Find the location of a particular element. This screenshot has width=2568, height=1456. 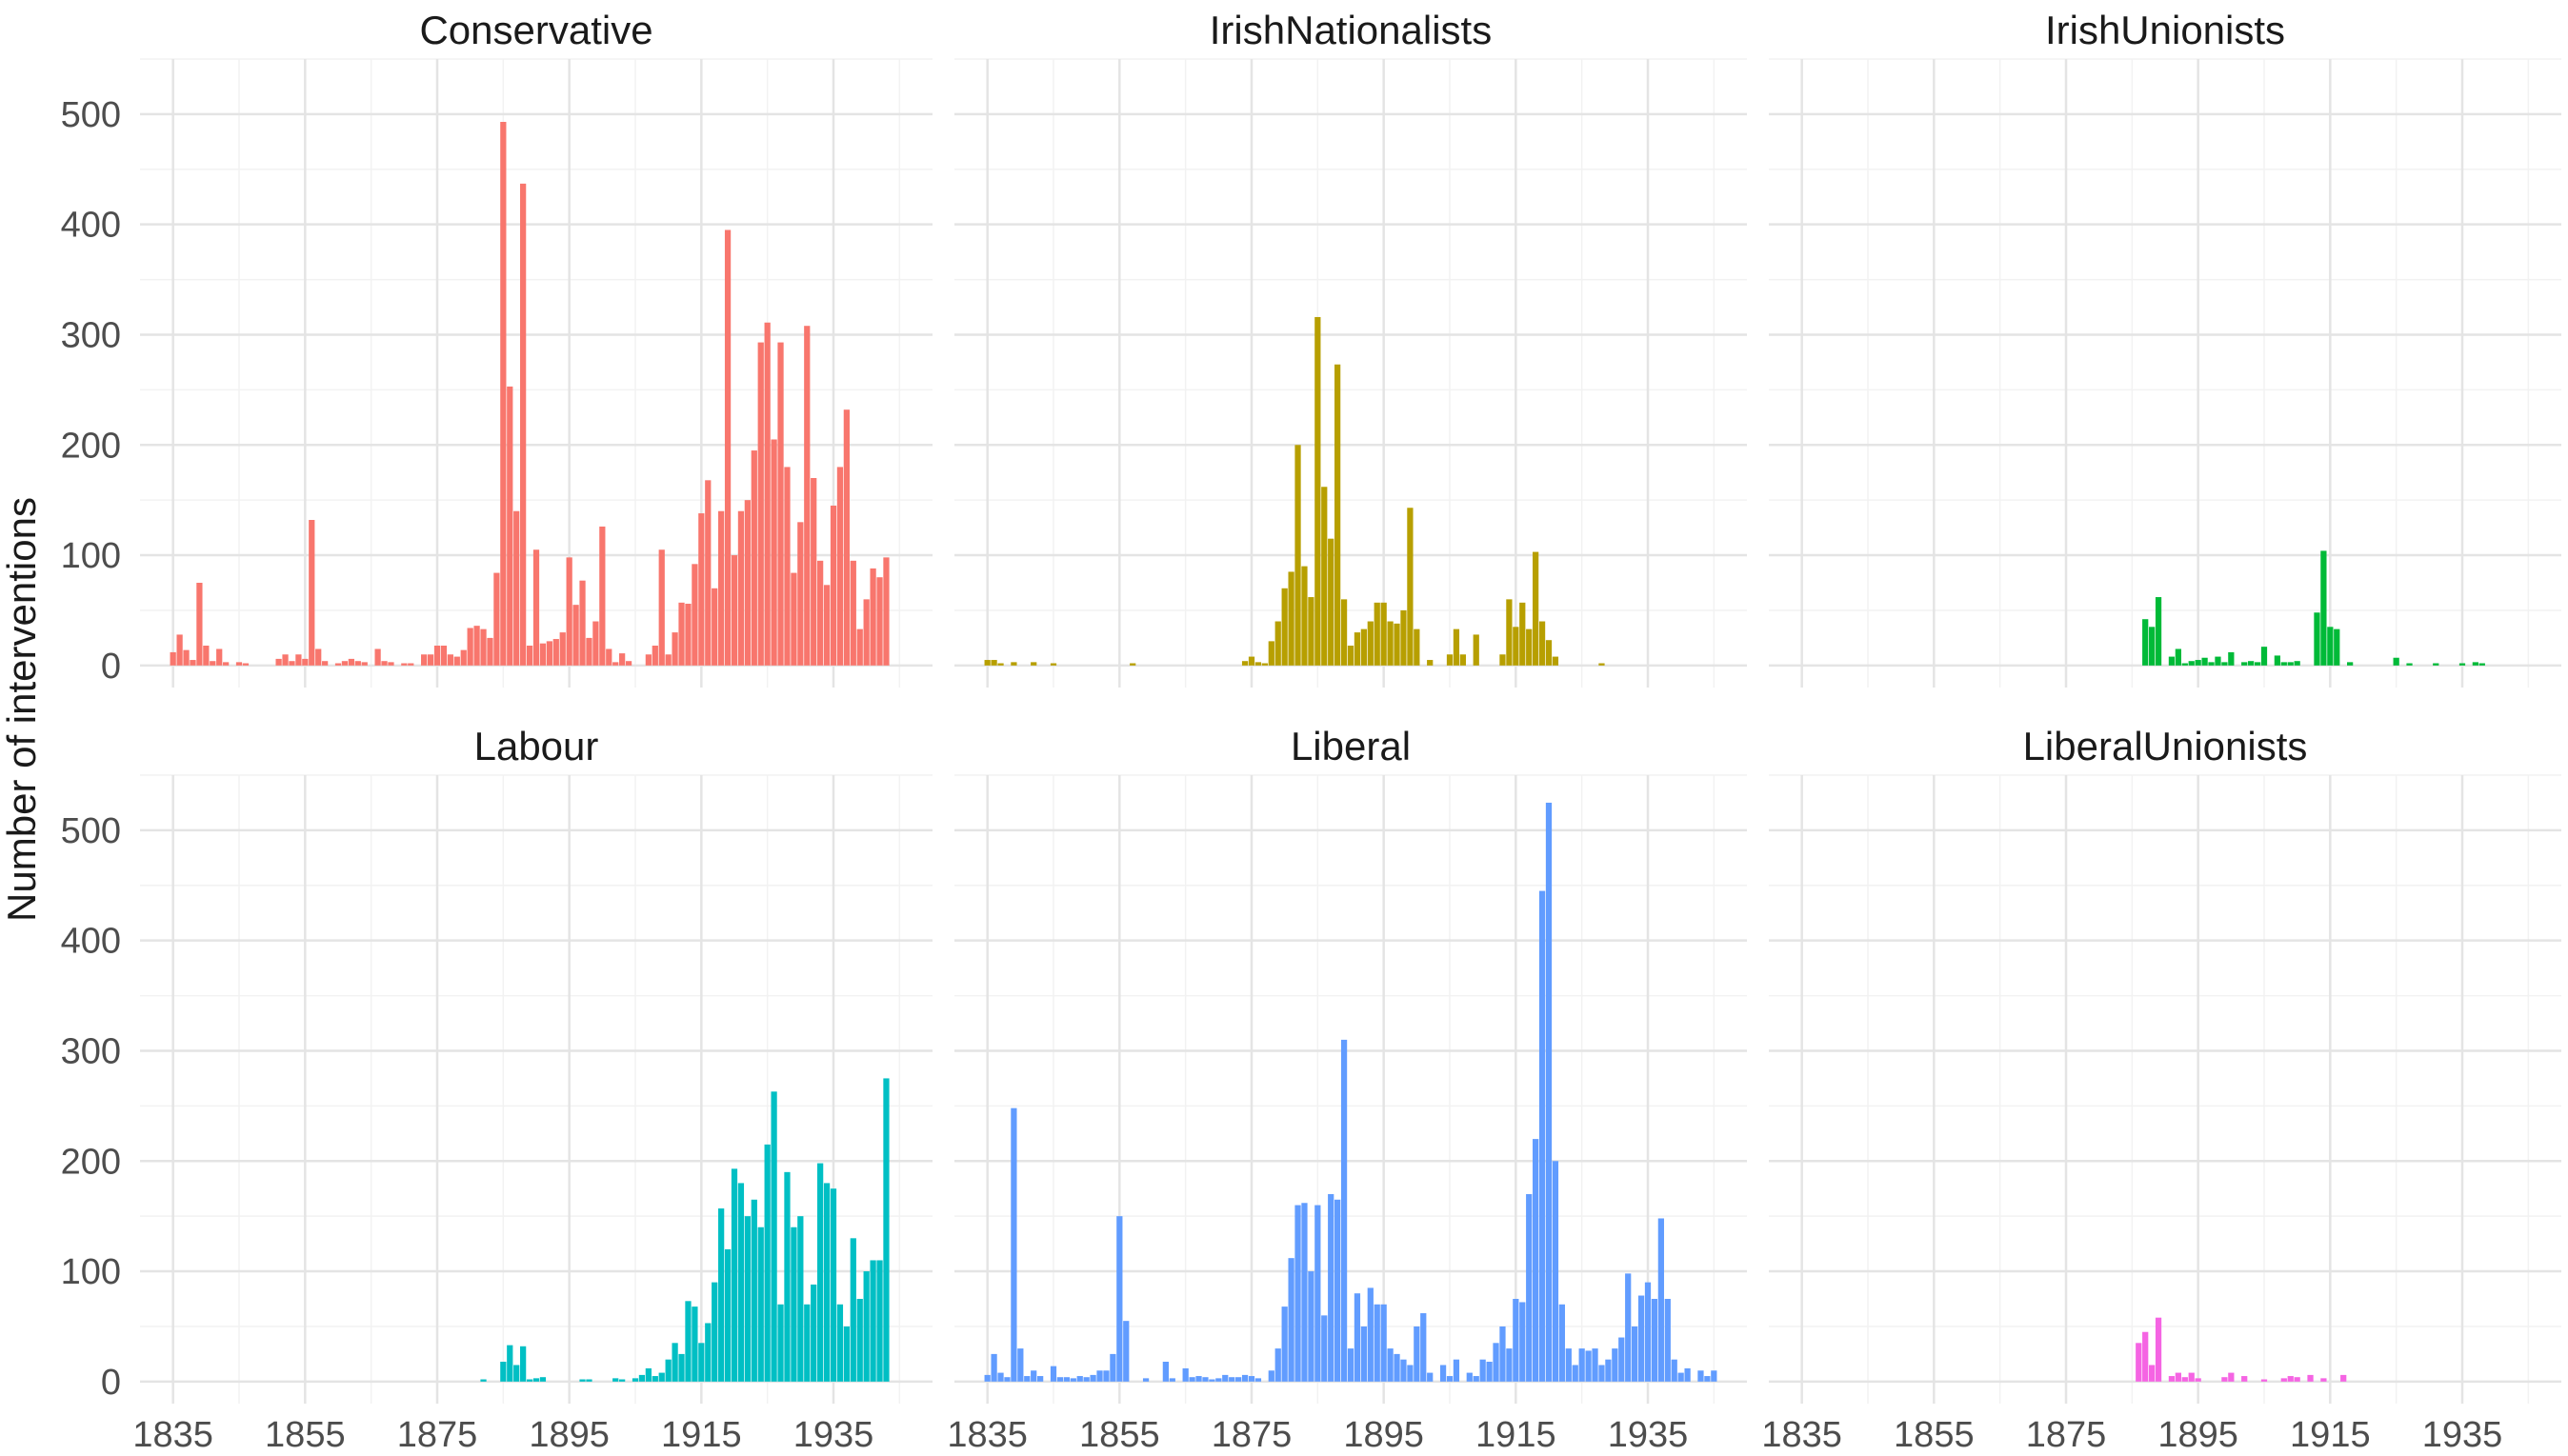

y-tick-label: 0 is located at coordinates (111, 1383).